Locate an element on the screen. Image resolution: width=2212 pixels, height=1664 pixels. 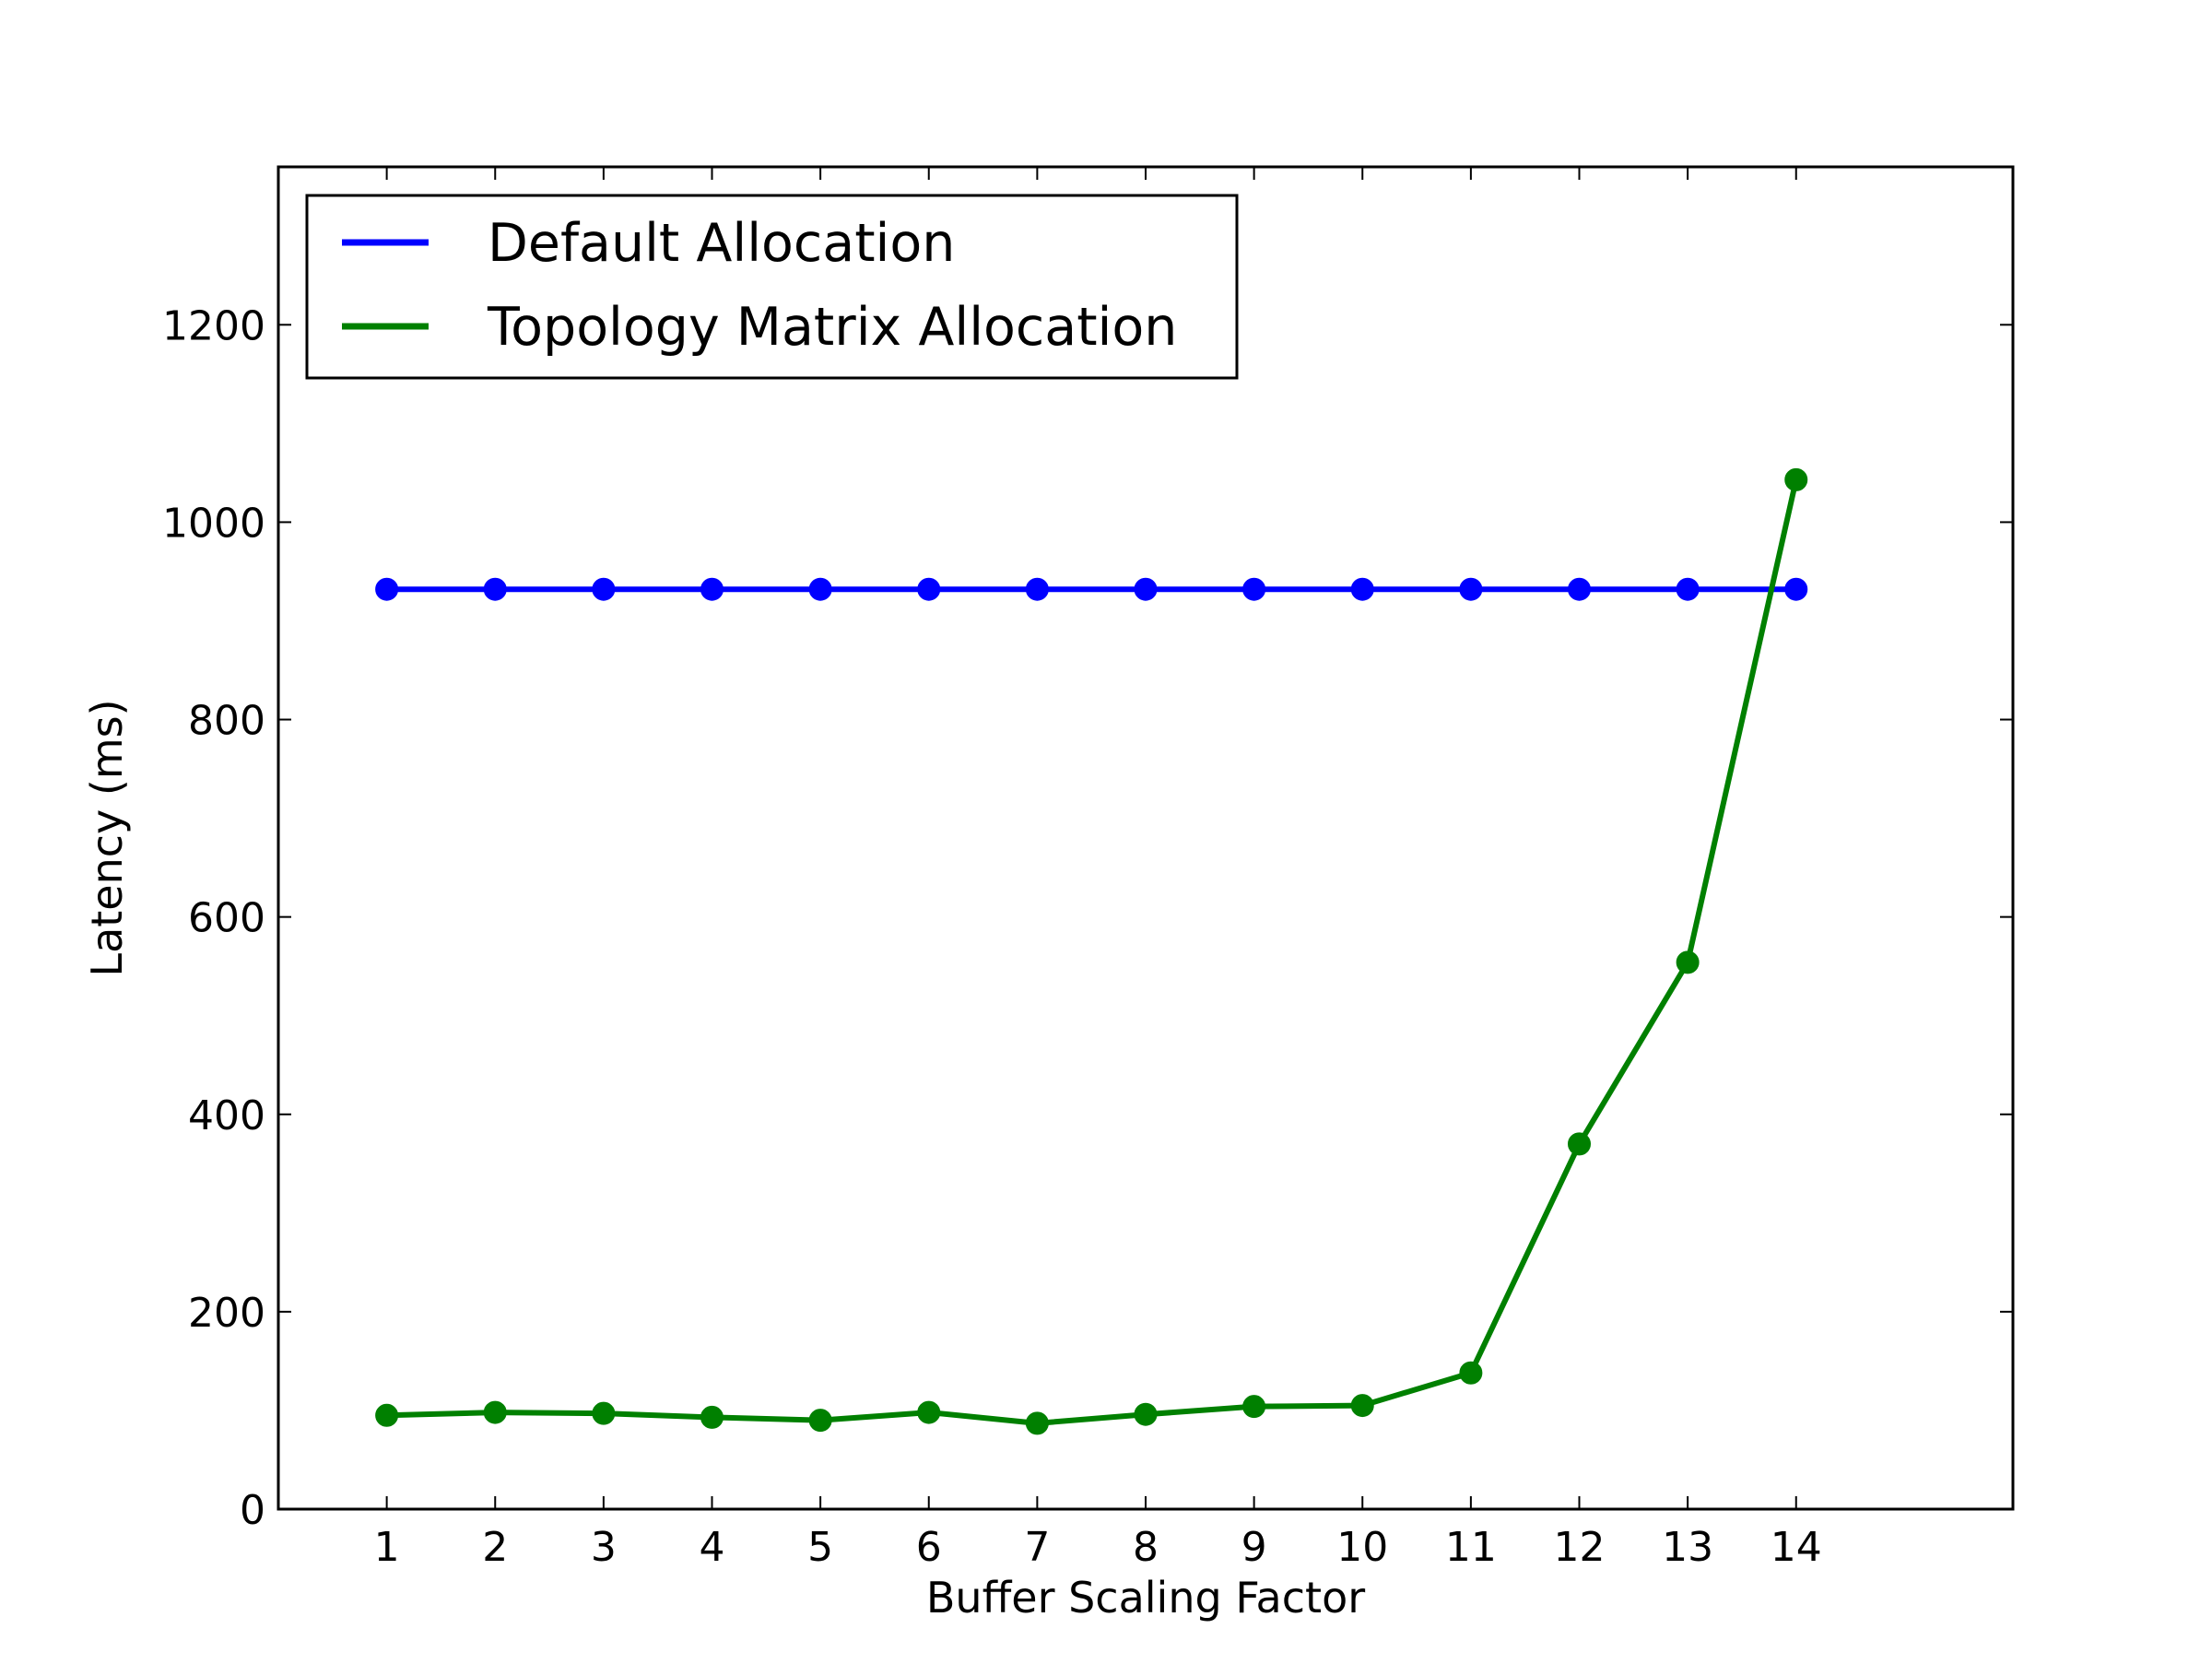
y-tick-labels: 0 200 400 600 800 1000 1200 is located at coordinates (213, 918).